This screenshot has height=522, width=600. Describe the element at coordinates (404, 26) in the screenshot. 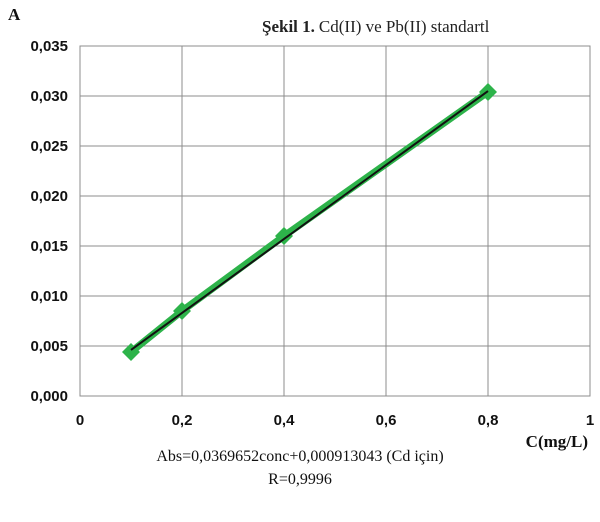

I see `figure-caption-text: Cd(II) ve Pb(II) standartl` at that location.